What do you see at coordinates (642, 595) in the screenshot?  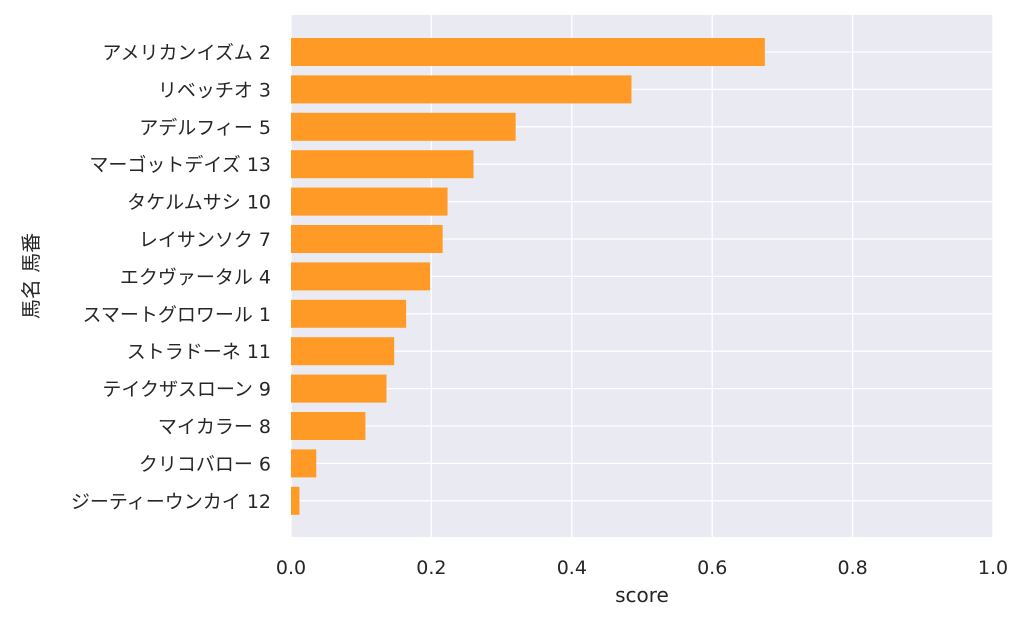 I see `x-axis-label: score` at bounding box center [642, 595].